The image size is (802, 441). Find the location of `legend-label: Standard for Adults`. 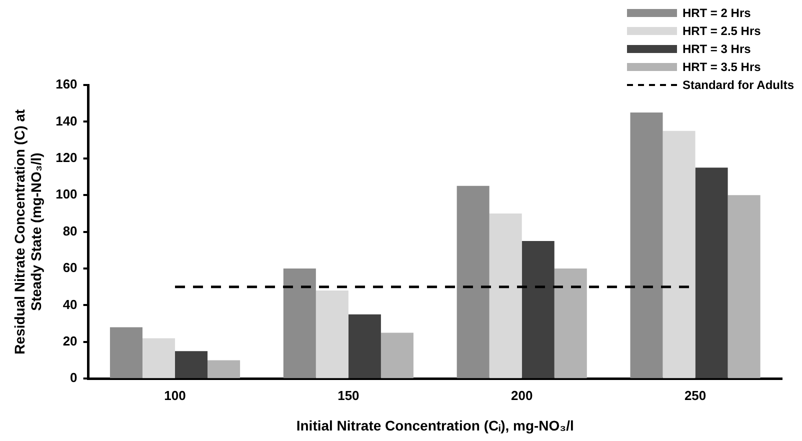

legend-label: Standard for Adults is located at coordinates (738, 85).